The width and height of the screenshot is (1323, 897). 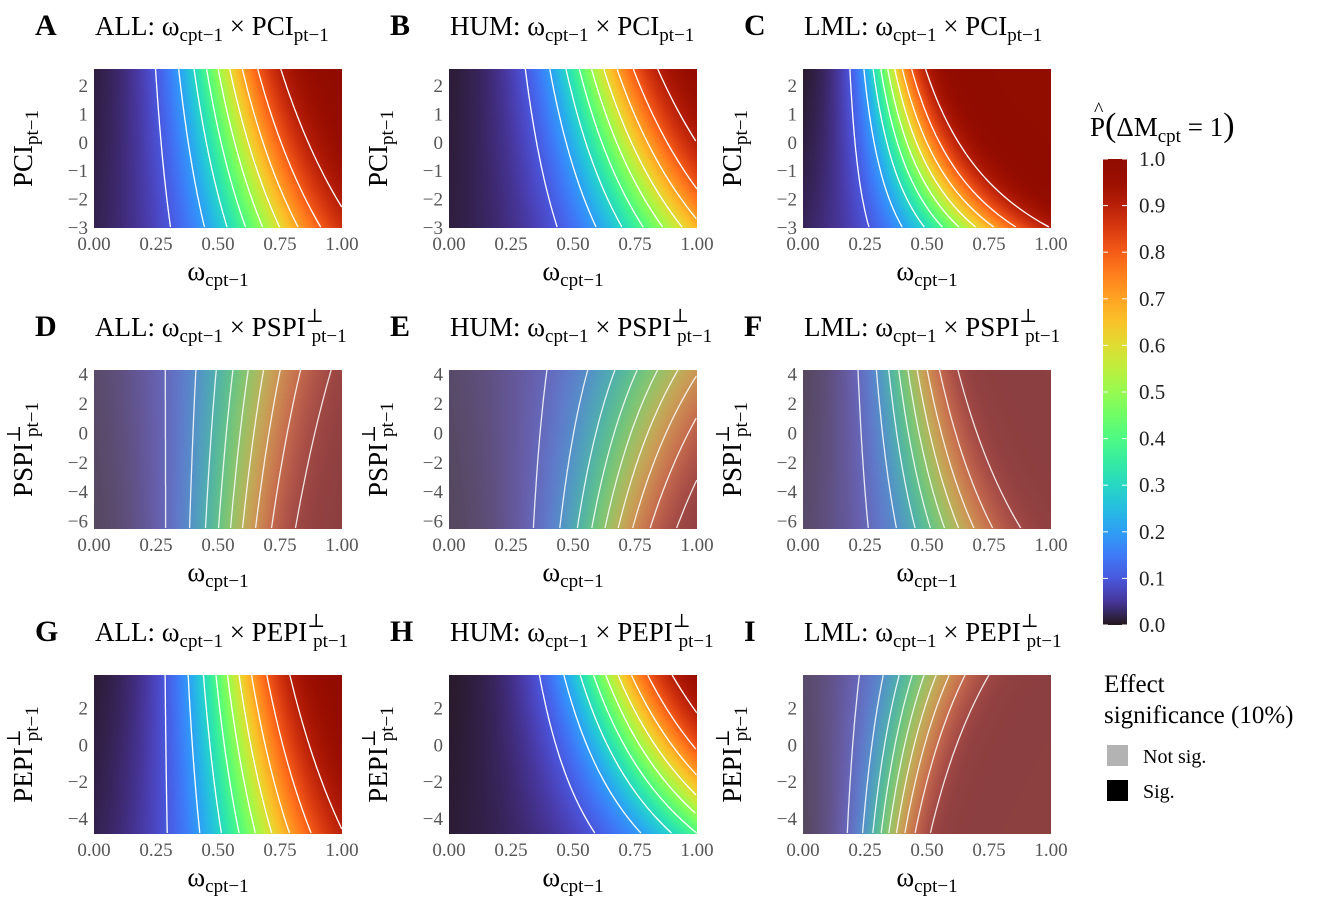 What do you see at coordinates (787, 522) in the screenshot?
I see `y-tick-label: −6` at bounding box center [787, 522].